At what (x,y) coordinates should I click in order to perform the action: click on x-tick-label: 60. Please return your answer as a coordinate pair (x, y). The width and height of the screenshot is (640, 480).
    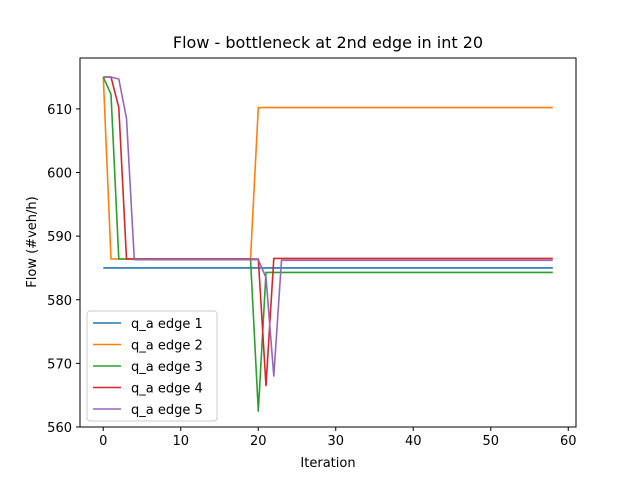
    Looking at the image, I should click on (568, 441).